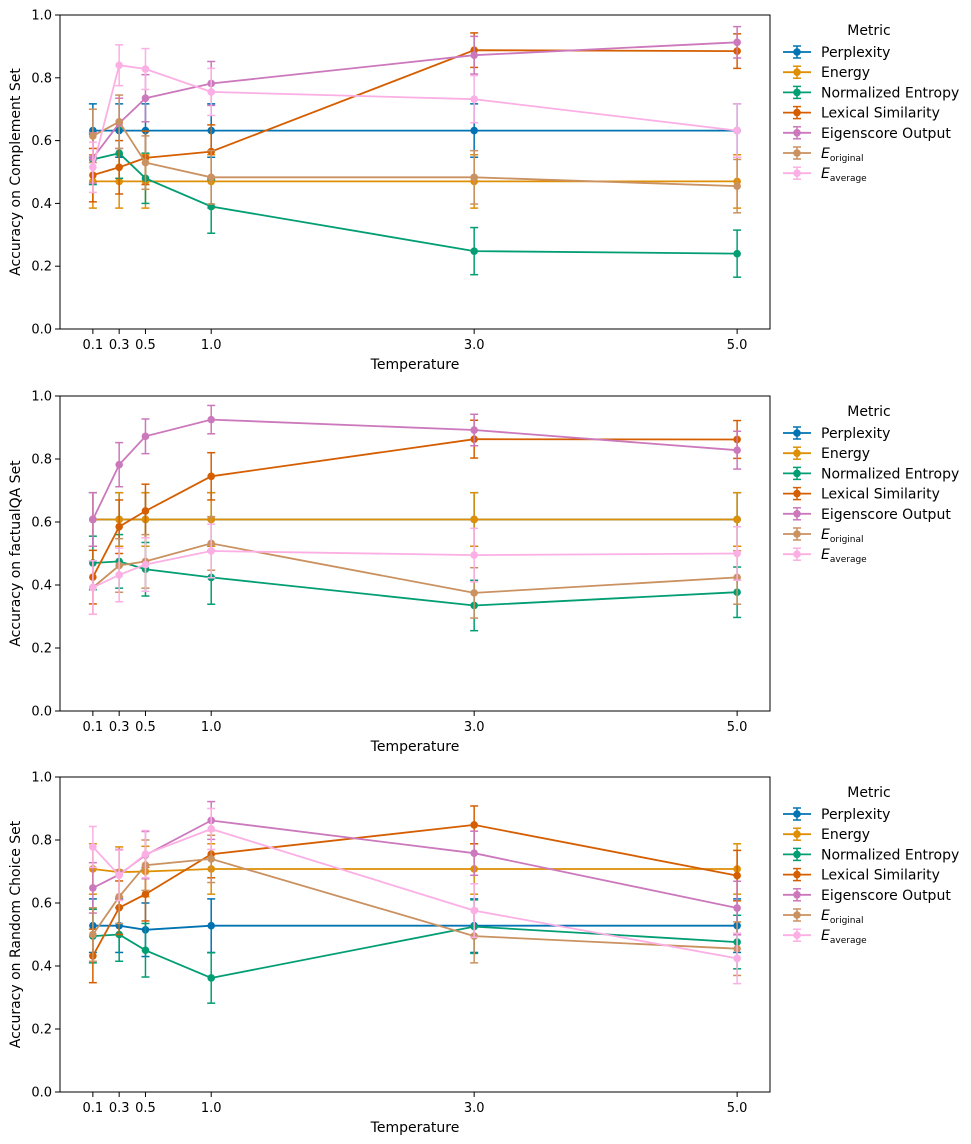 The height and width of the screenshot is (1144, 971). I want to click on x-axis: 0.1 0.3 0.5 1.0 3.0 5.0, so click(415, 723).